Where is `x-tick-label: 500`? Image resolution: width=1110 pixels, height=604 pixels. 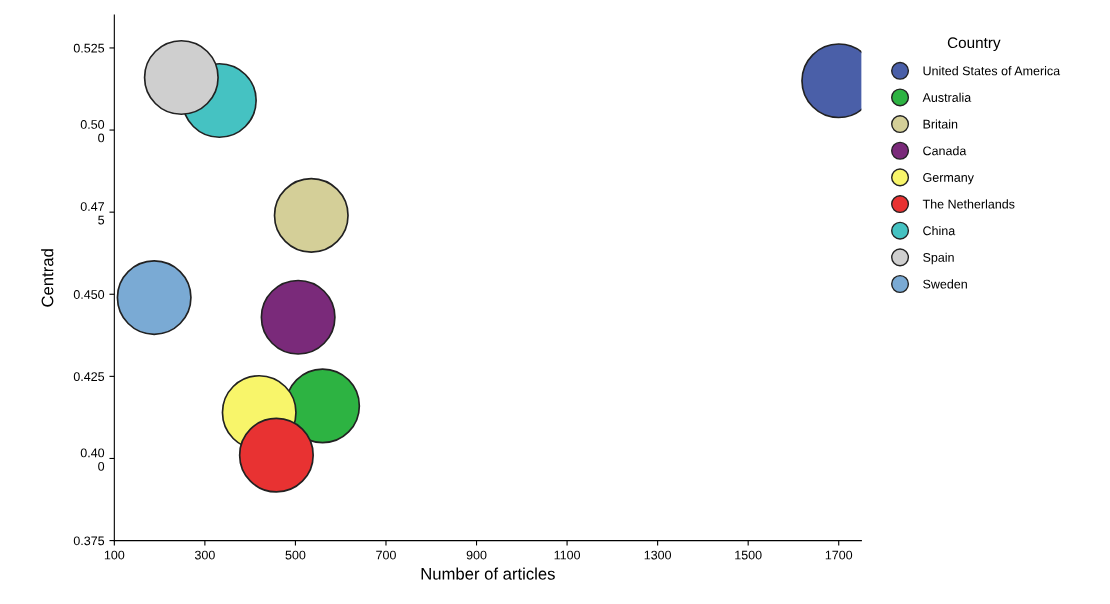 x-tick-label: 500 is located at coordinates (295, 555).